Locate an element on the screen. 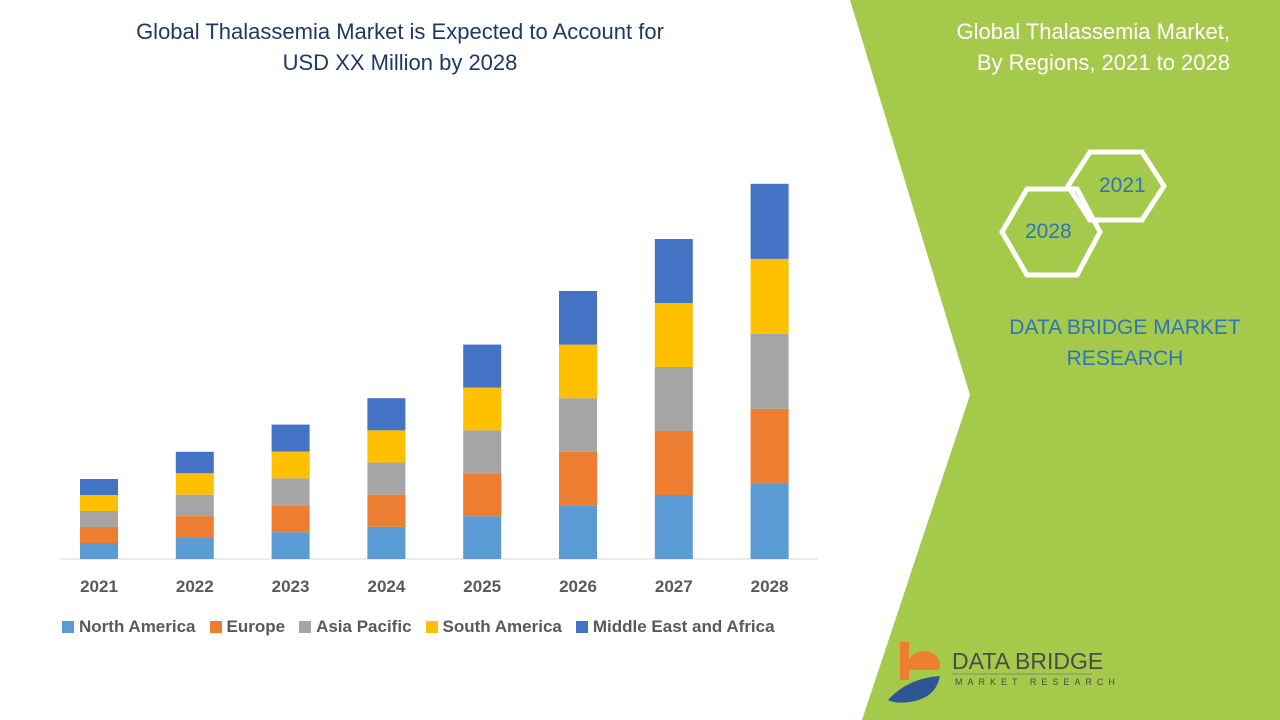  bar-segment-2028-asia-pacific is located at coordinates (769, 371).